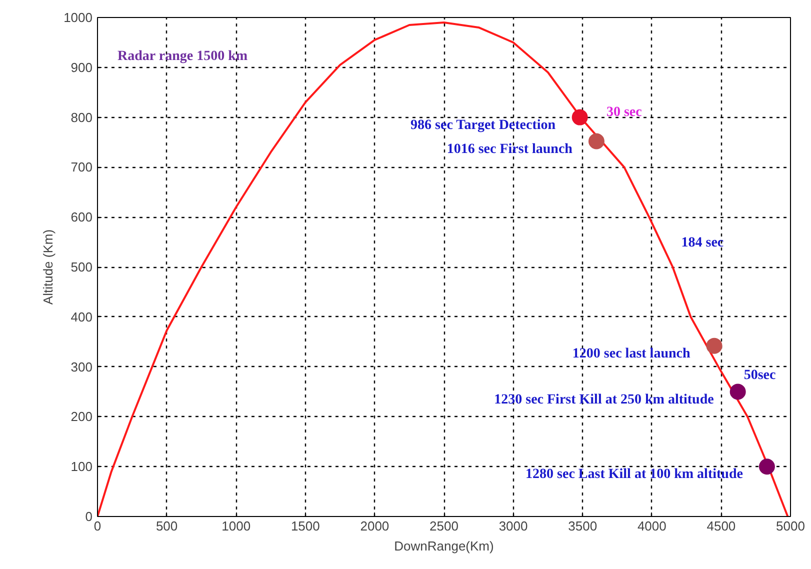 The height and width of the screenshot is (569, 811). I want to click on annotation: 50sec, so click(760, 376).